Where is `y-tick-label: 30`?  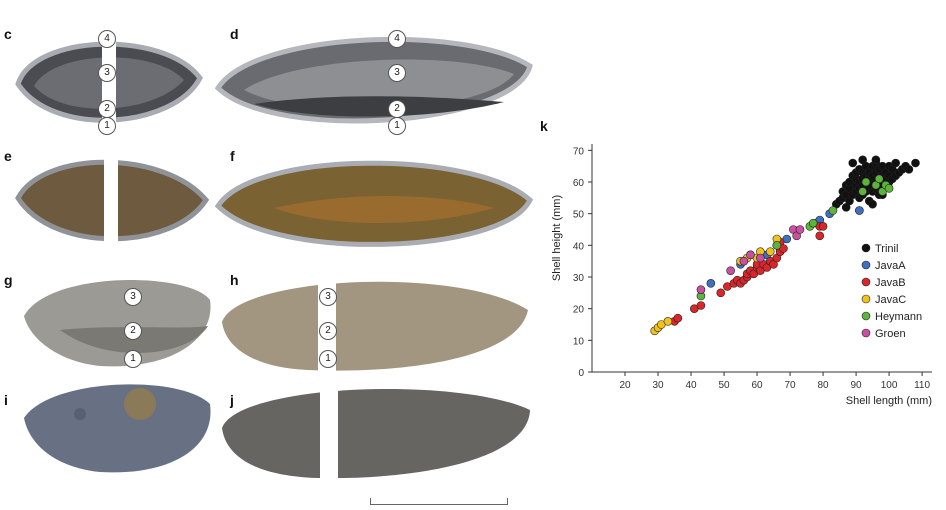 y-tick-label: 30 is located at coordinates (579, 278).